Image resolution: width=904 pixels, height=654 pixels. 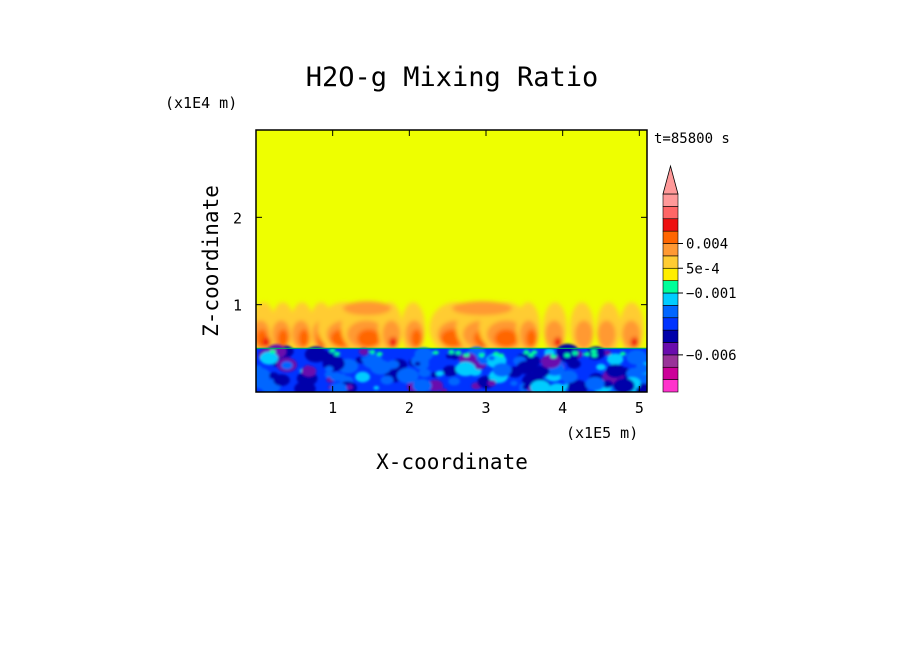 I want to click on x-axis-label: X-coordinate, so click(x=452, y=462).